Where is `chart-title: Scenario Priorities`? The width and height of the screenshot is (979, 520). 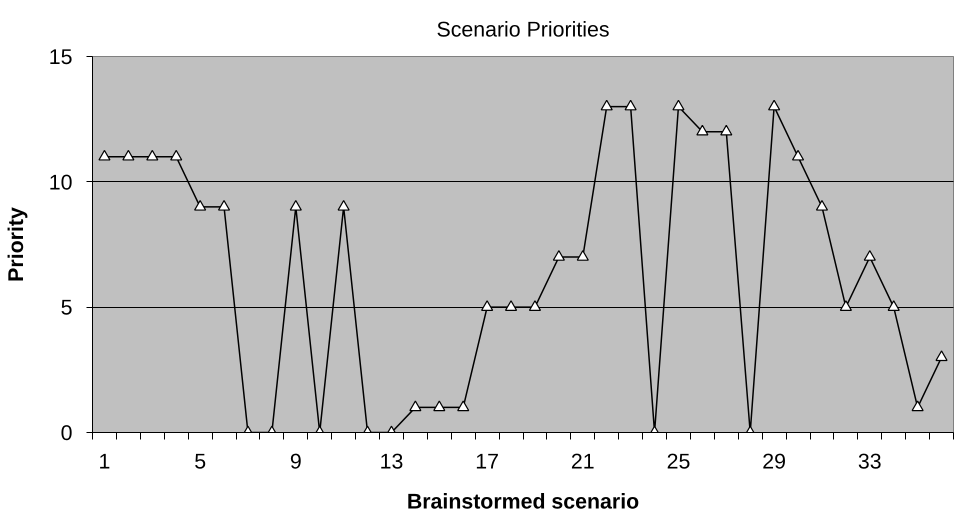 chart-title: Scenario Priorities is located at coordinates (523, 30).